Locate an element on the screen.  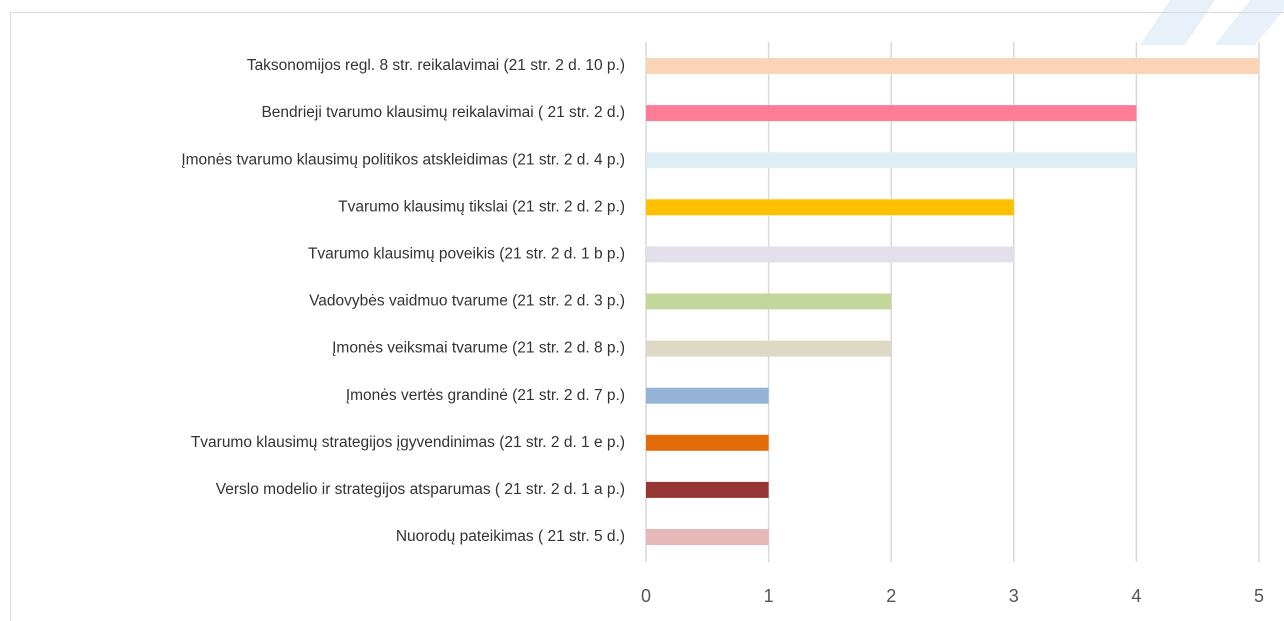
x-tick-label: 4 is located at coordinates (1136, 596).